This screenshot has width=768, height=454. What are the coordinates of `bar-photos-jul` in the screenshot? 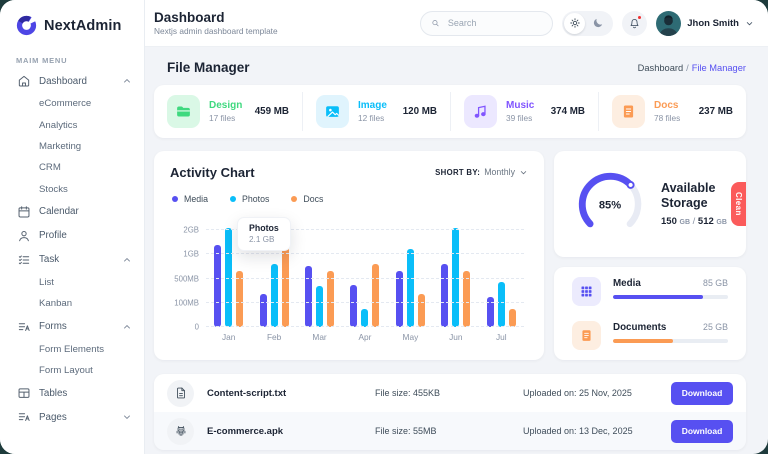 It's located at (501, 304).